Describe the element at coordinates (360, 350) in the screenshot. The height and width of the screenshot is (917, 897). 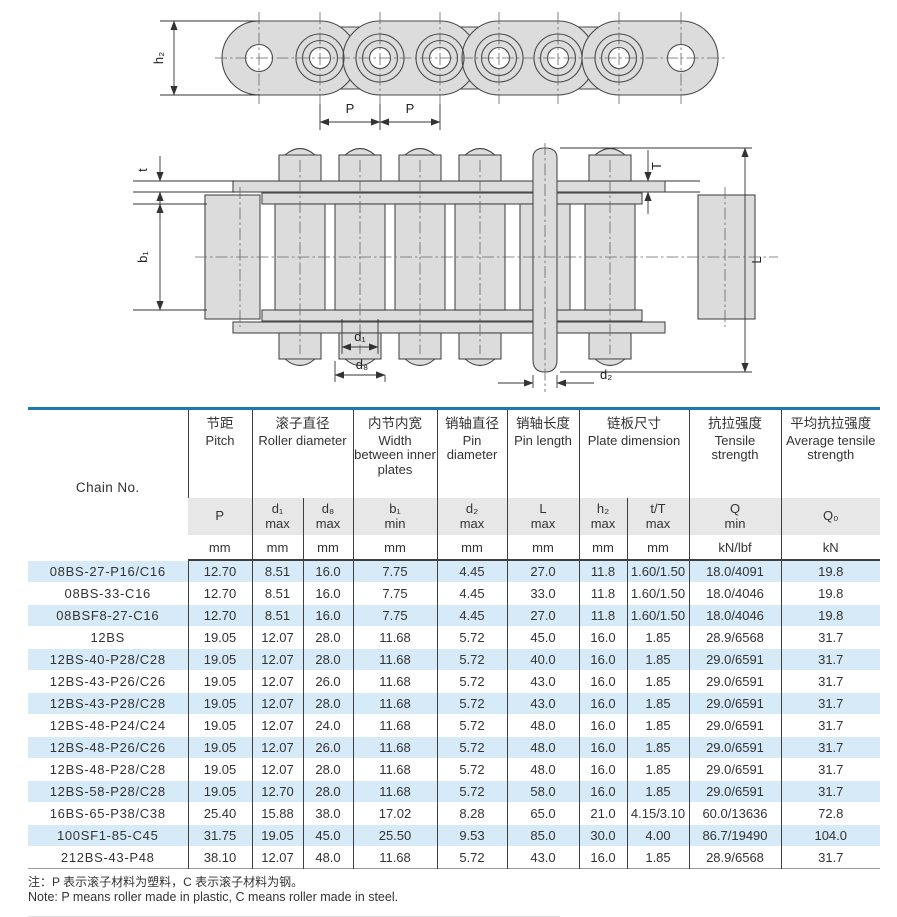
I see `dimension-d1-d8: d₁ d₈` at that location.